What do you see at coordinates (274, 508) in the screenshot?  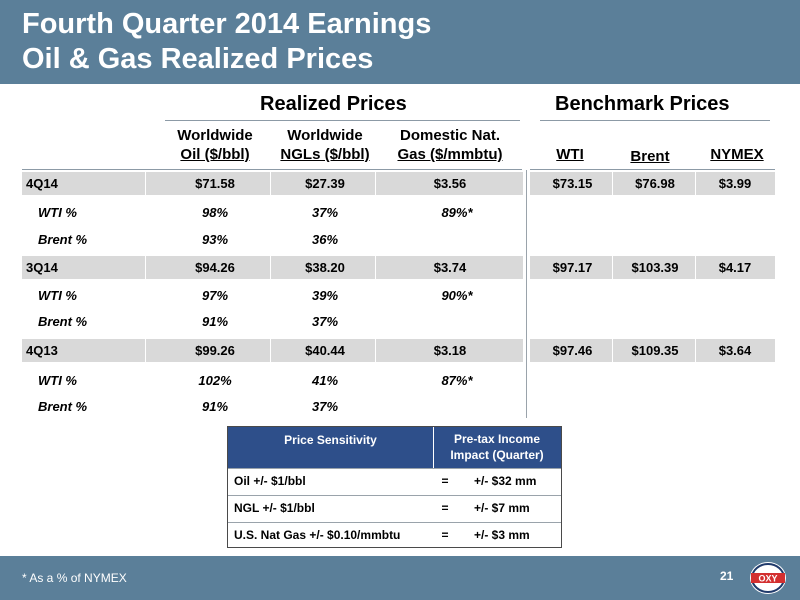 I see `sensitivity-item: NGL +/- $1/bbl` at bounding box center [274, 508].